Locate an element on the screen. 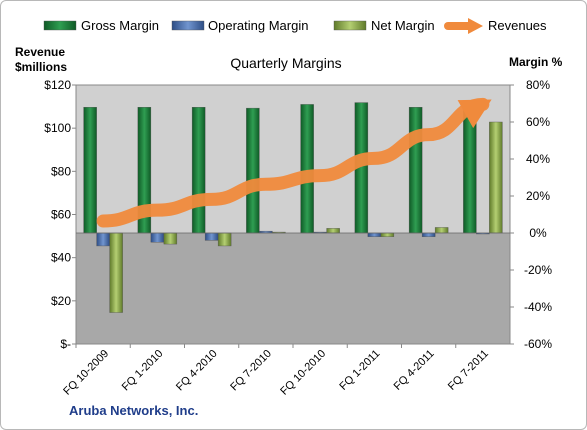 The width and height of the screenshot is (587, 430). right-tick-label: -60% is located at coordinates (538, 344).